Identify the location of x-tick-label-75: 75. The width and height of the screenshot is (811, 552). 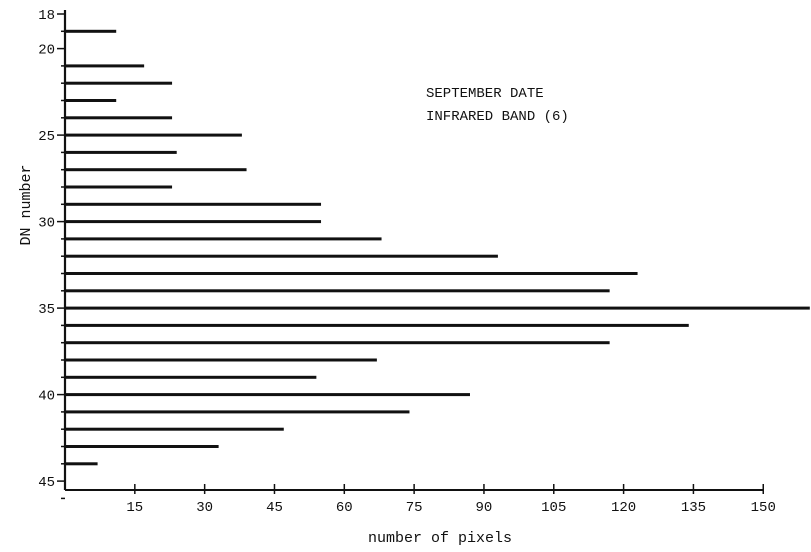
(414, 508).